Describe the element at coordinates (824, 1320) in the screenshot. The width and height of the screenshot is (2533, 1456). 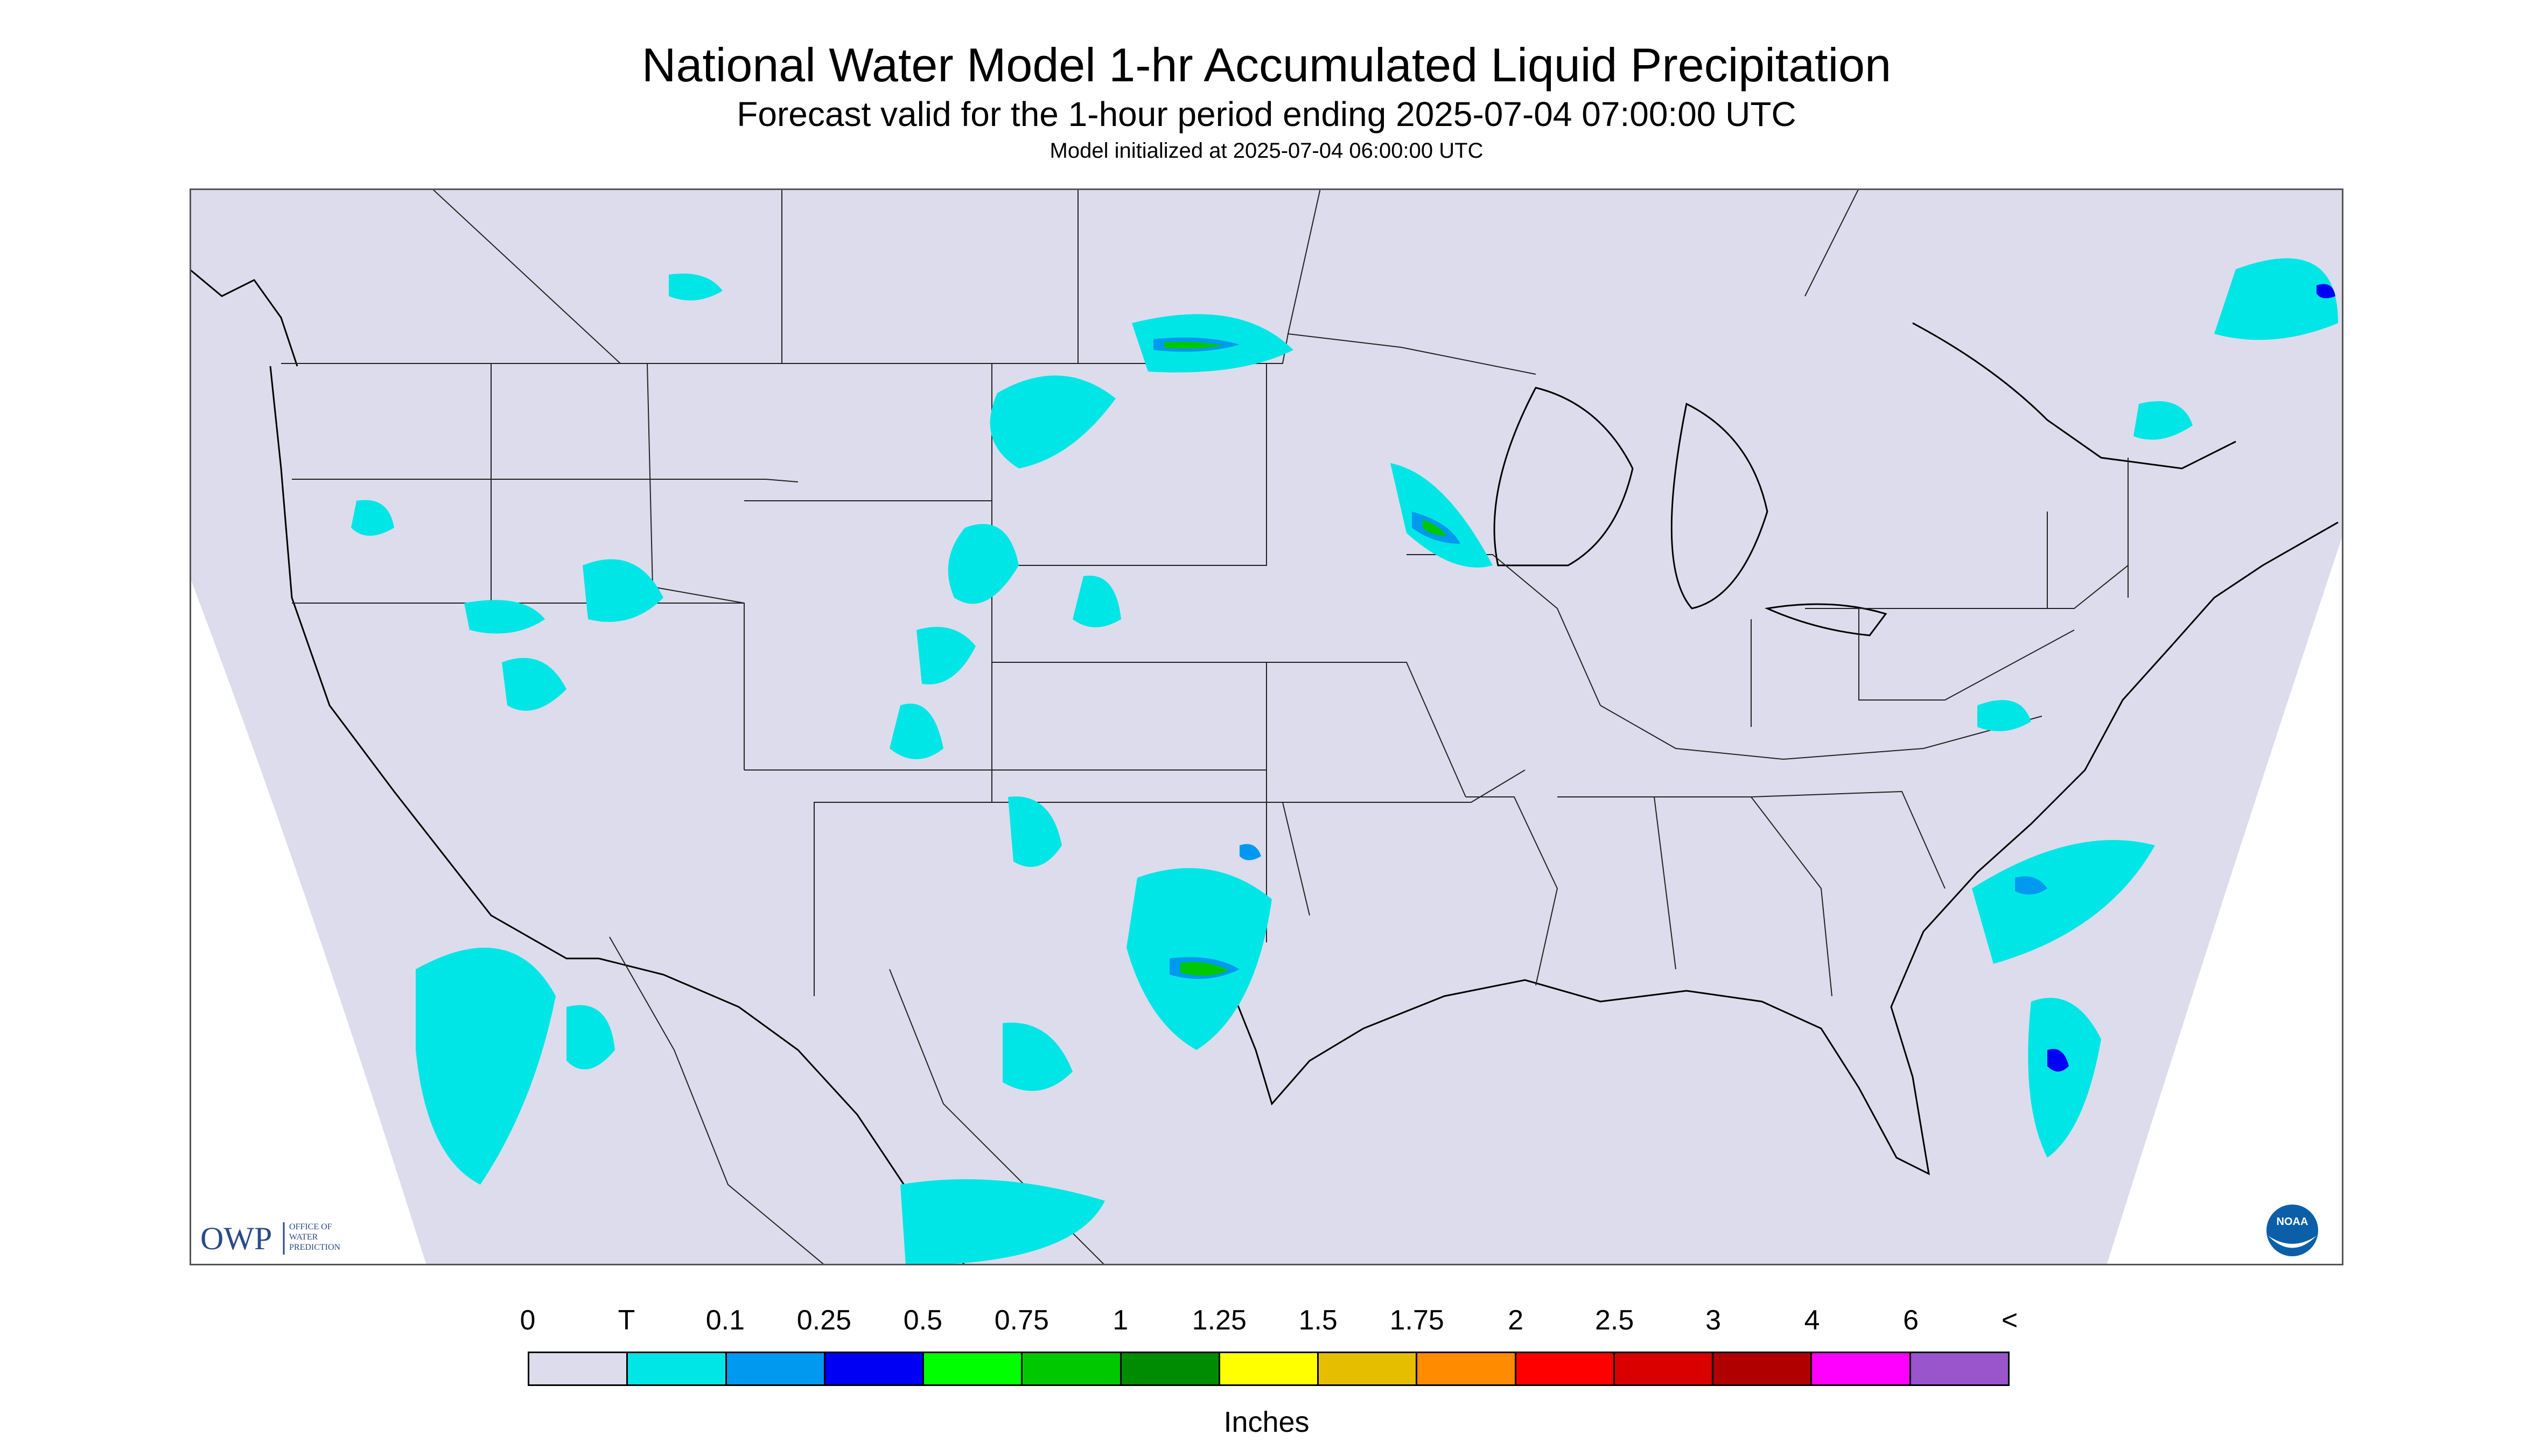
I see `legend-label: 0.25` at that location.